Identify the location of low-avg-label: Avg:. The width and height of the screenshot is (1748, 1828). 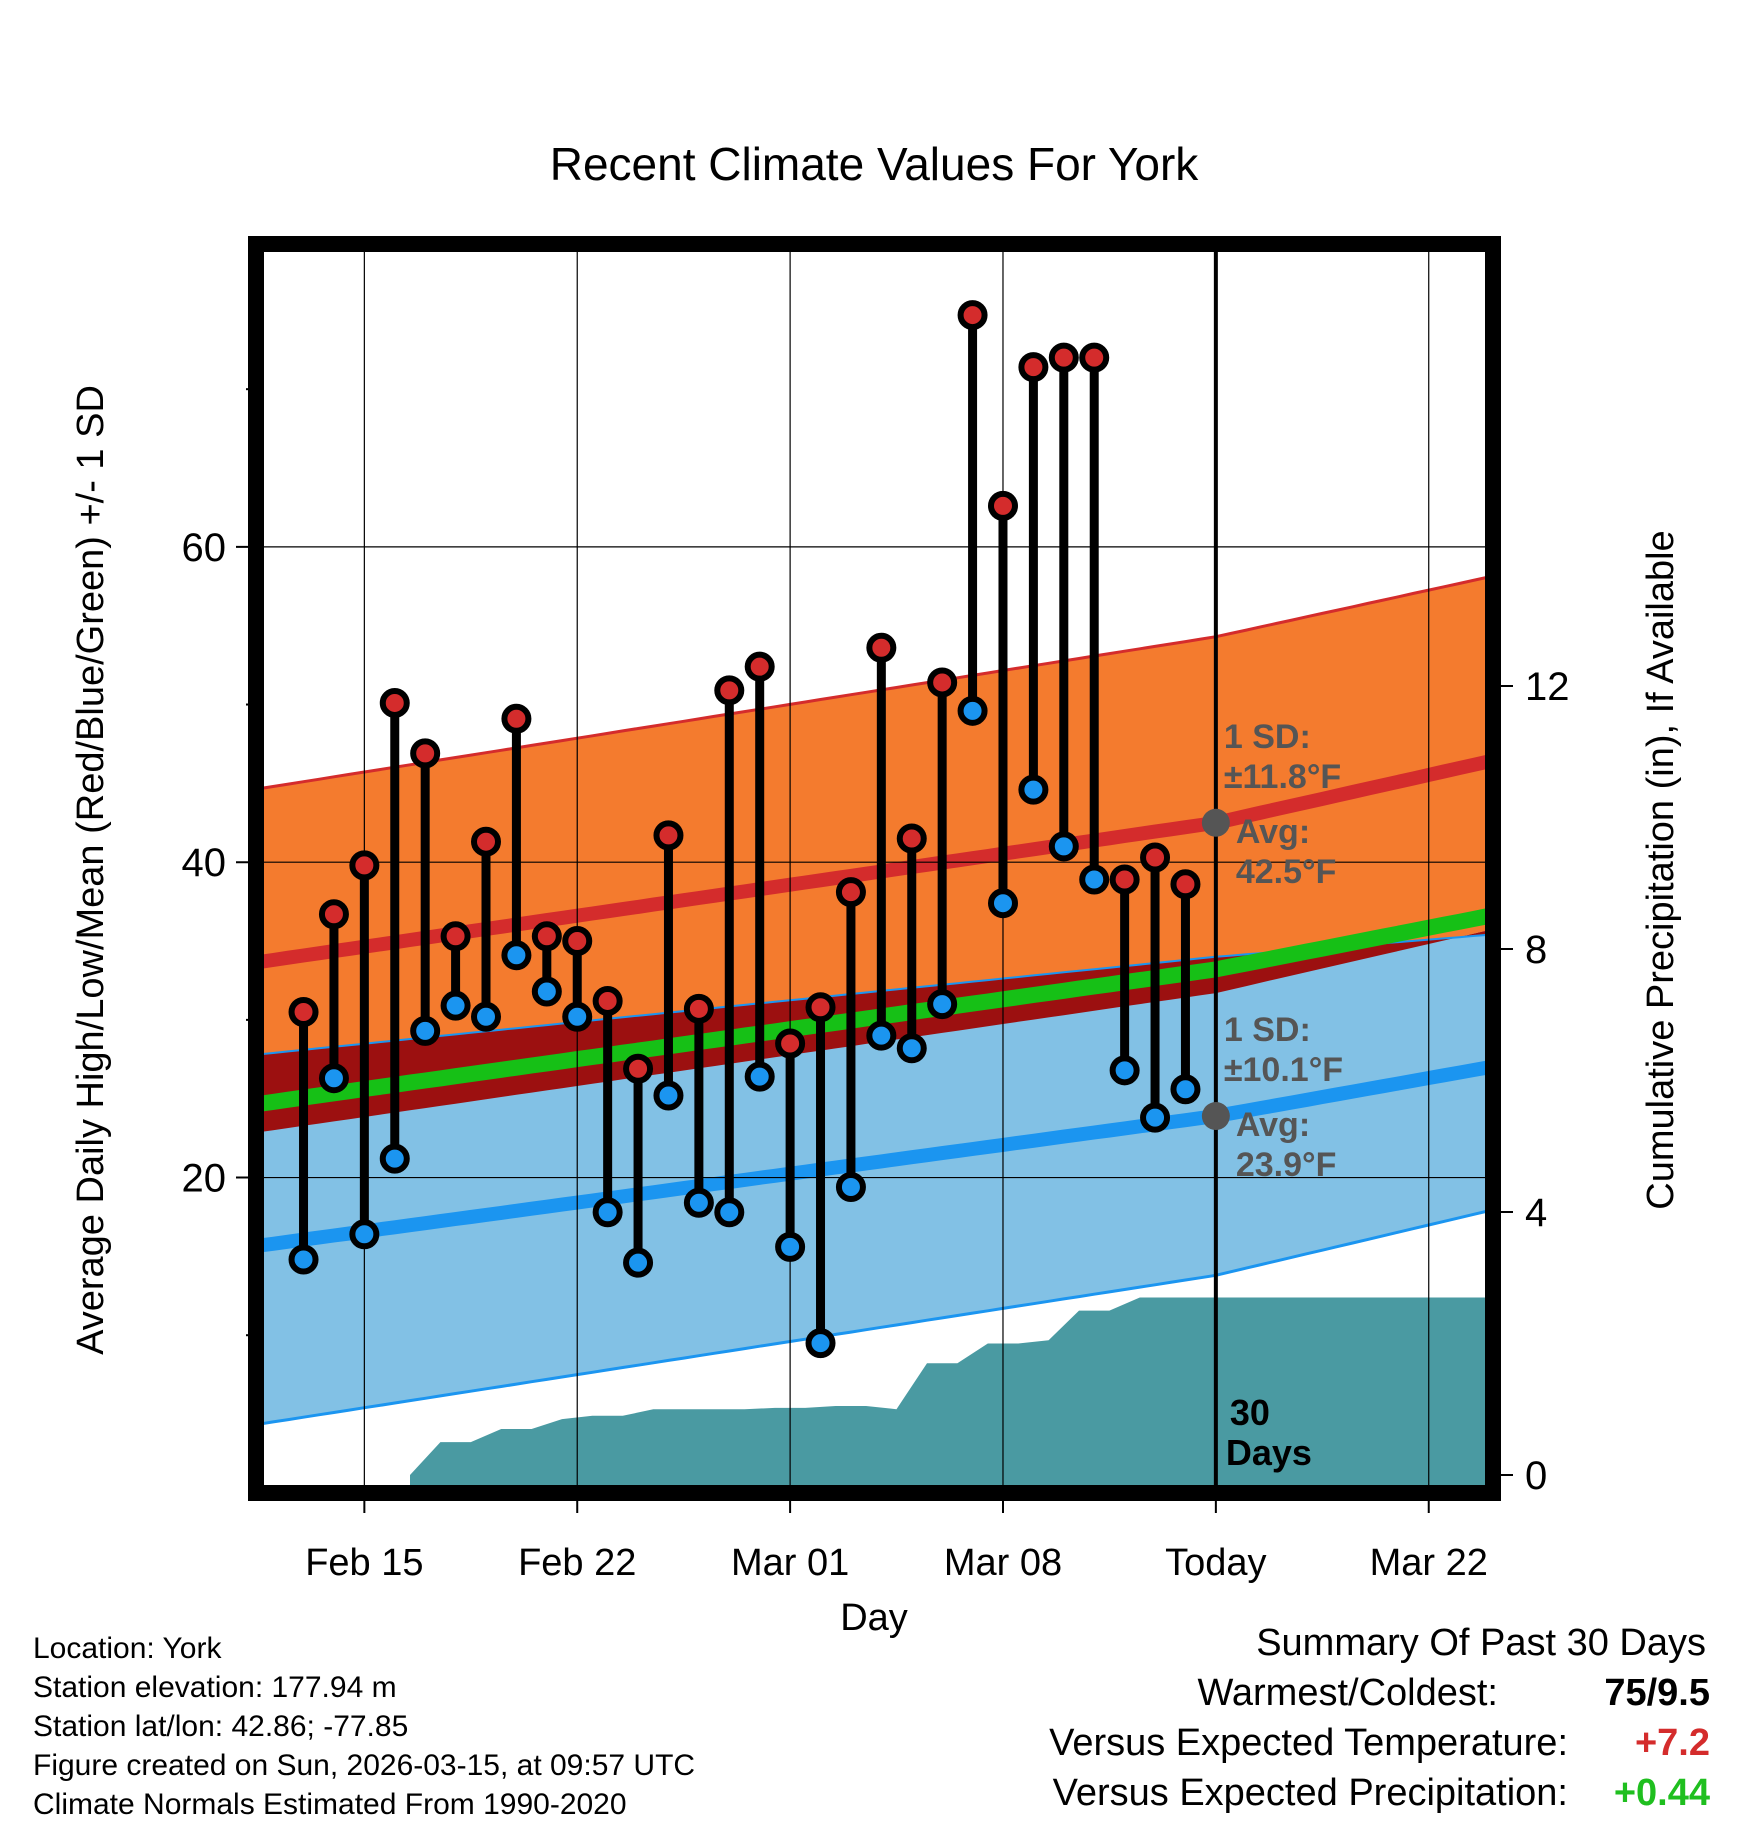
(1273, 1125).